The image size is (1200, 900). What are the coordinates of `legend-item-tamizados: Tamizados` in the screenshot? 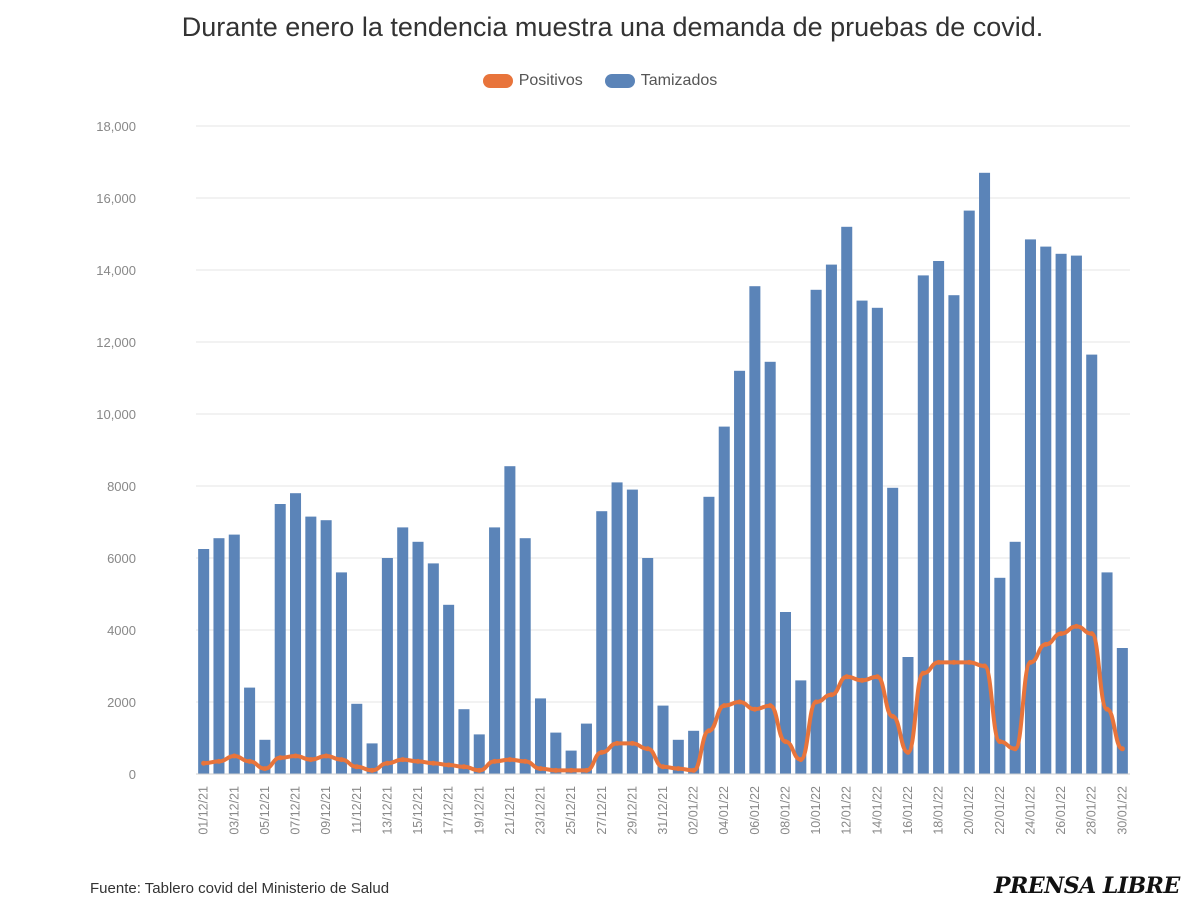 It's located at (660, 81).